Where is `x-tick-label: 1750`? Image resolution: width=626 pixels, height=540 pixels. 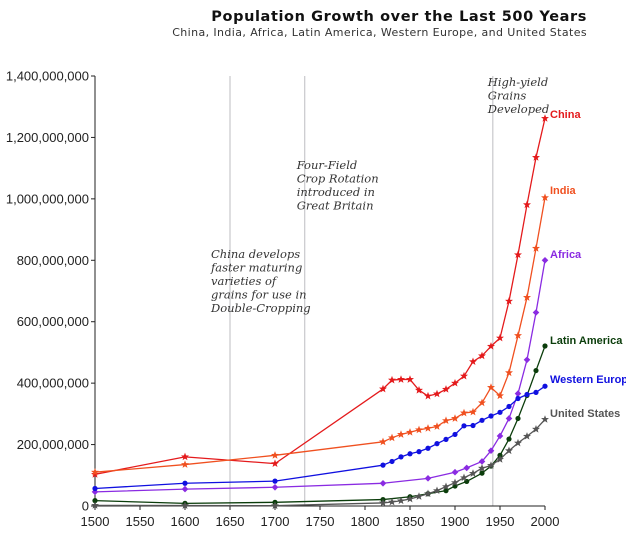
x-tick-label: 1750 is located at coordinates (320, 521).